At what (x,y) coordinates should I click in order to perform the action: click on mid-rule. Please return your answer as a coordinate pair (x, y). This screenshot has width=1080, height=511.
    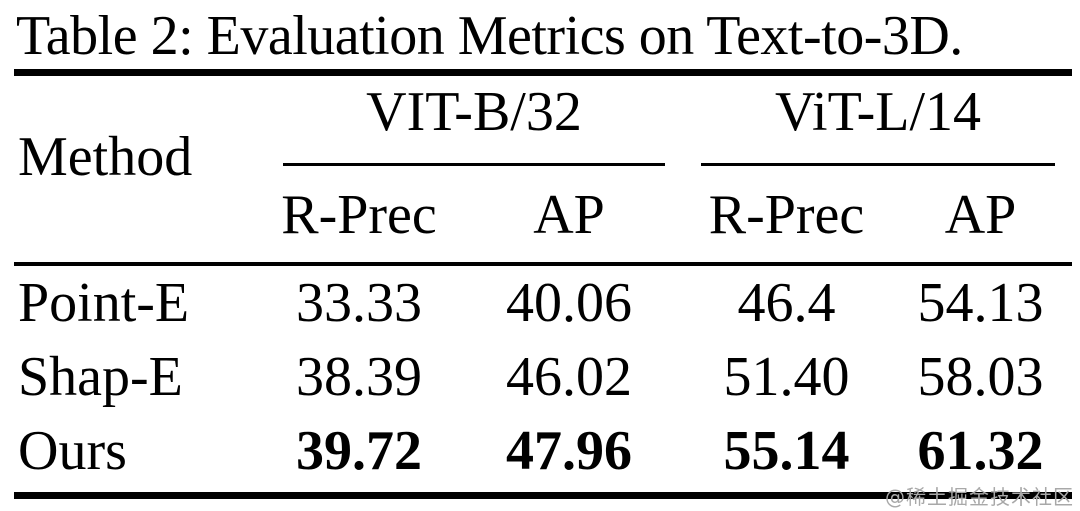
    Looking at the image, I should click on (543, 264).